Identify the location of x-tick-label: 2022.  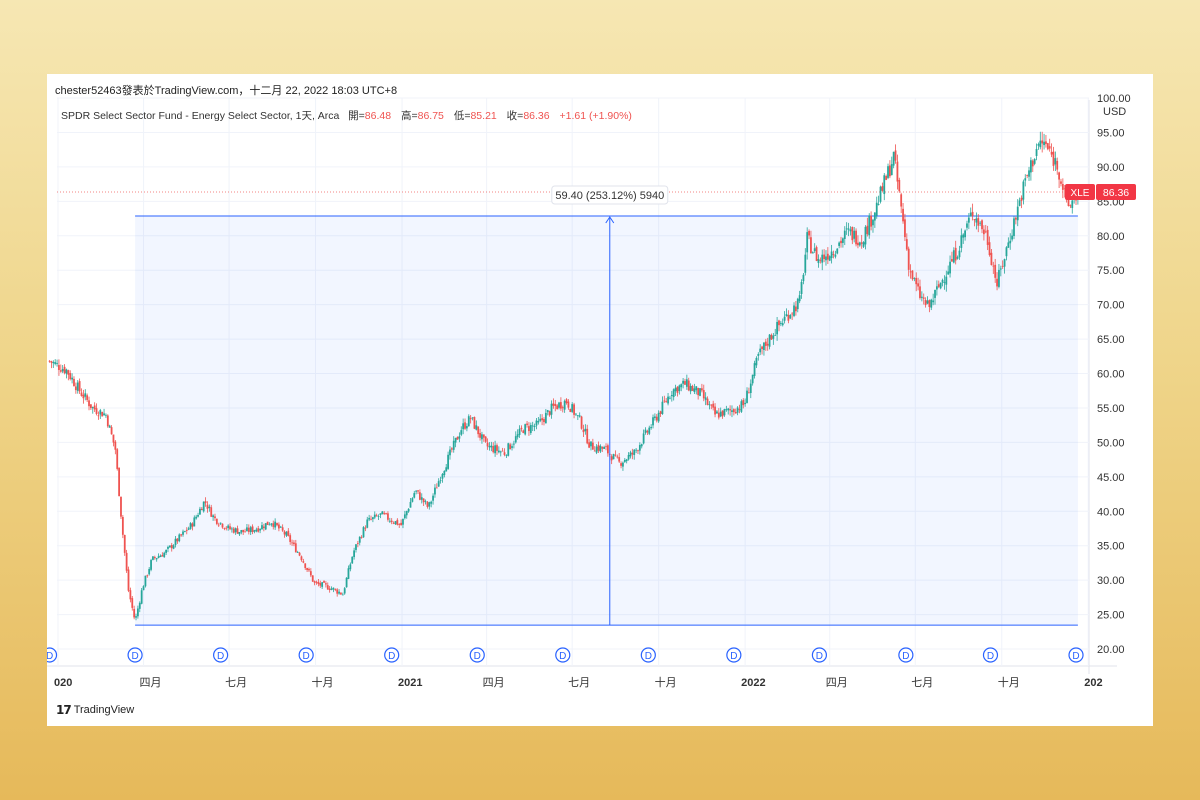
(753, 683).